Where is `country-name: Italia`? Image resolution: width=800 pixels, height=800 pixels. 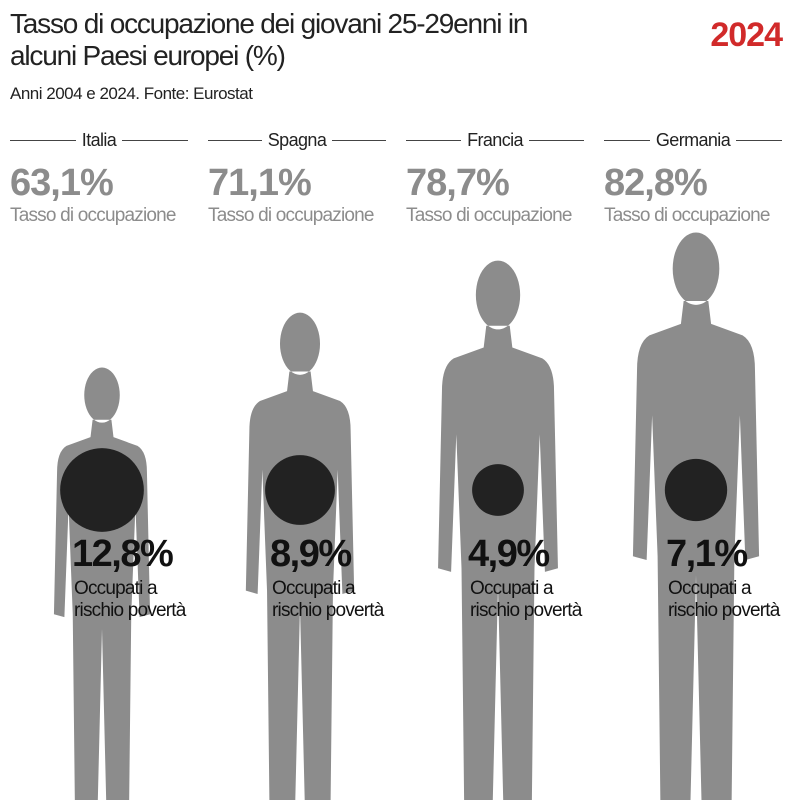
country-name: Italia is located at coordinates (99, 140).